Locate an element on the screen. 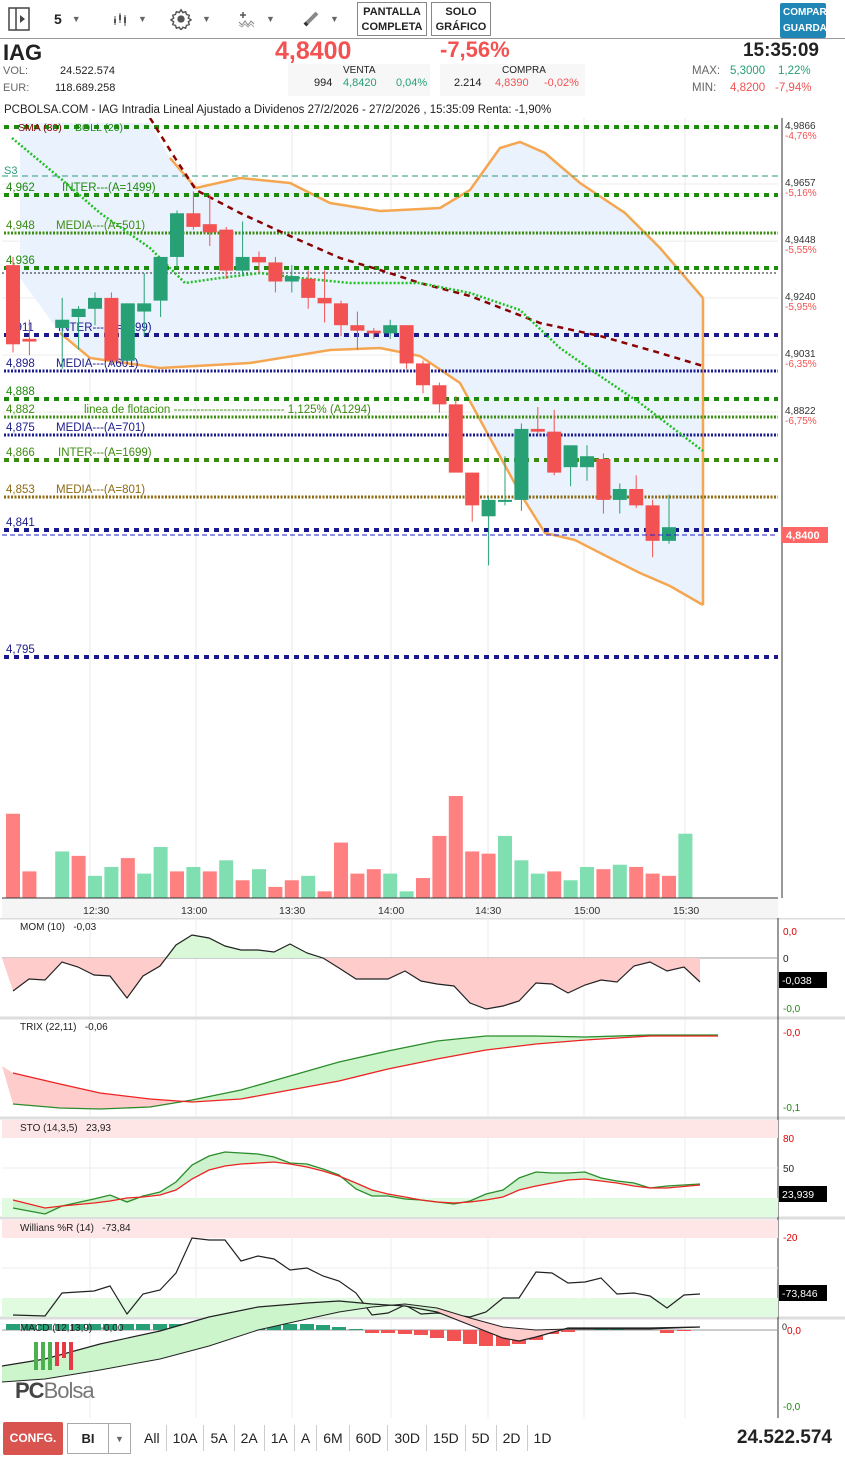  sell-price: 4,8420 is located at coordinates (360, 83).